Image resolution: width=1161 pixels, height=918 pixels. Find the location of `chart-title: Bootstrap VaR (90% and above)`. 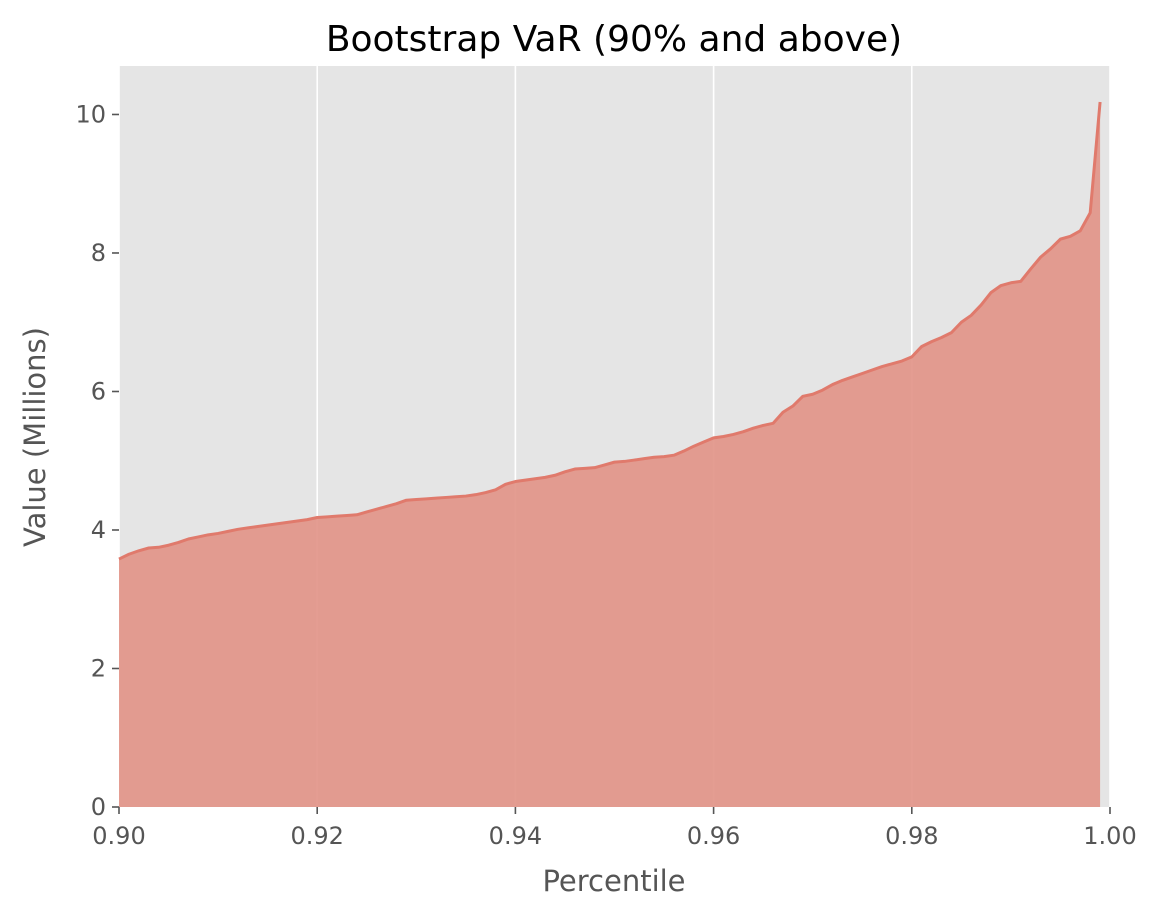

chart-title: Bootstrap VaR (90% and above) is located at coordinates (614, 39).